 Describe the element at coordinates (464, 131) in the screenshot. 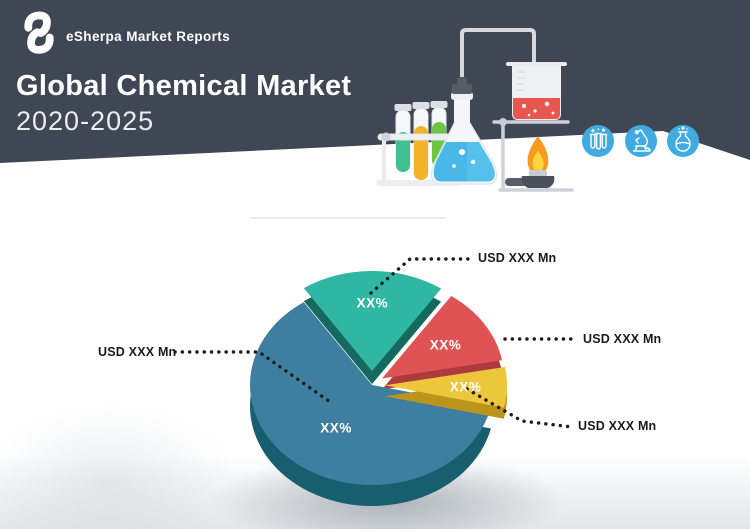

I see `erlenmeyer-flask` at that location.